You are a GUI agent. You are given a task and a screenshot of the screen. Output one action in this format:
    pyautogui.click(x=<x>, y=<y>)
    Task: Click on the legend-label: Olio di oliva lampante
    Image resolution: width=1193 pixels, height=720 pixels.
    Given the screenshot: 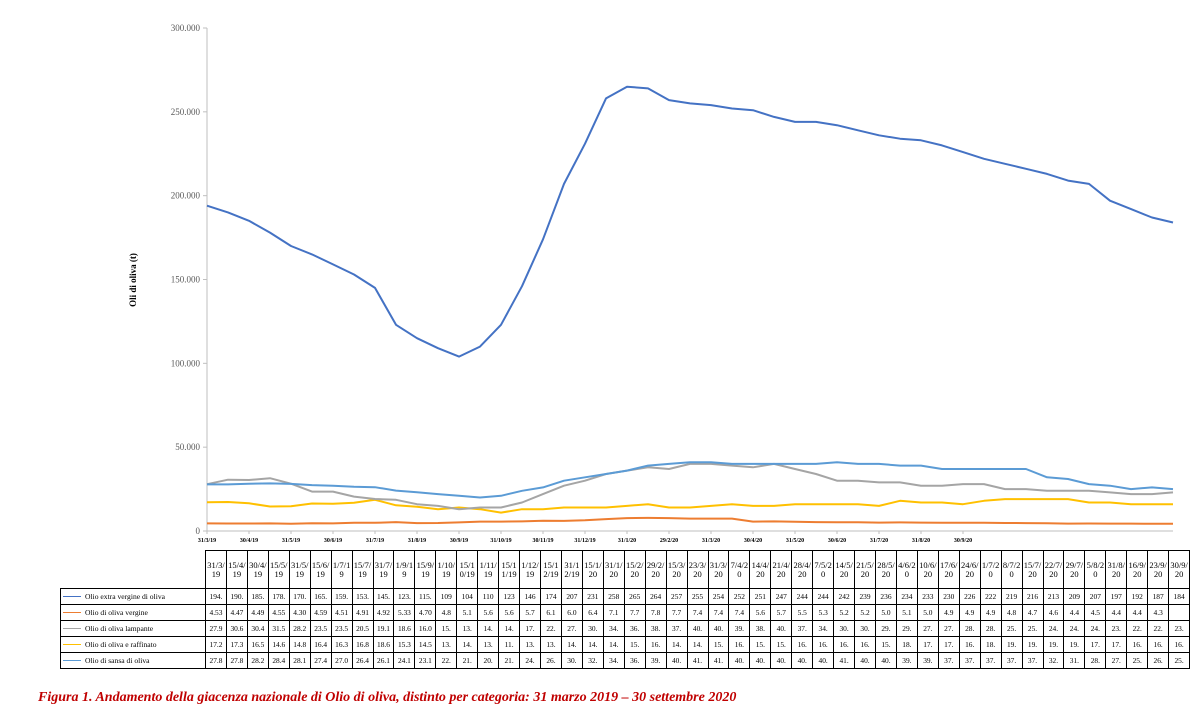 What is the action you would take?
    pyautogui.click(x=119, y=628)
    